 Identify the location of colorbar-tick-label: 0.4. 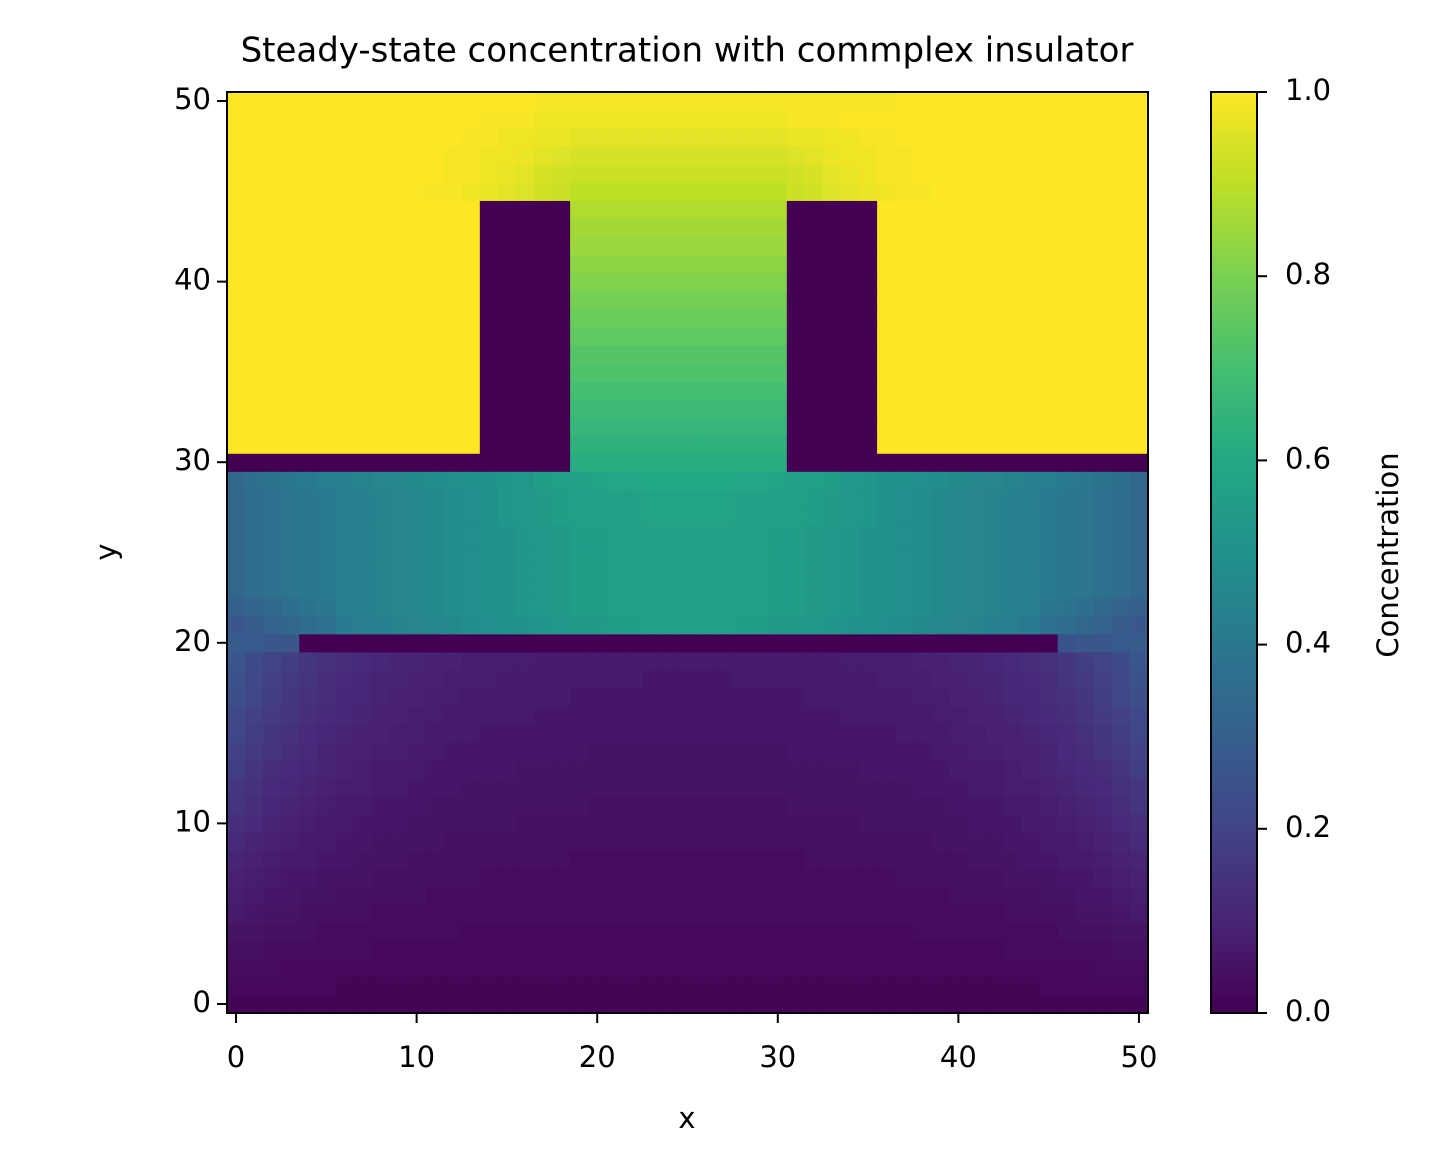
(1308, 643).